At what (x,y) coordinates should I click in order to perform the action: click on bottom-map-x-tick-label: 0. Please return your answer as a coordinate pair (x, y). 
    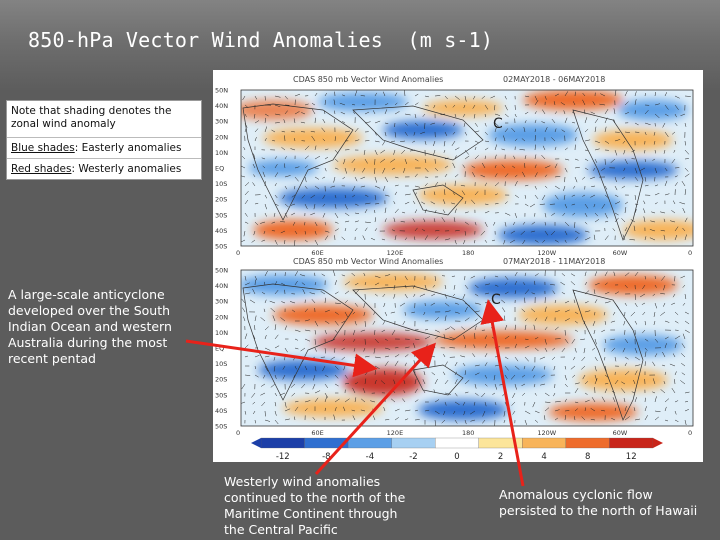
    Looking at the image, I should click on (238, 433).